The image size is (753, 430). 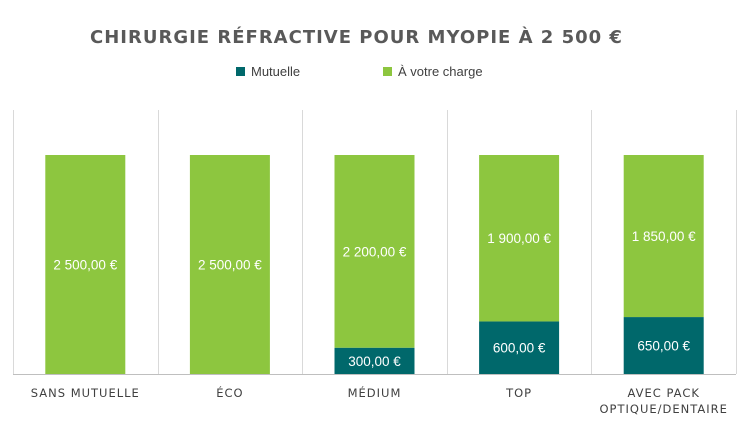 What do you see at coordinates (376, 74) in the screenshot?
I see `legend: Mutuelle À votre charge` at bounding box center [376, 74].